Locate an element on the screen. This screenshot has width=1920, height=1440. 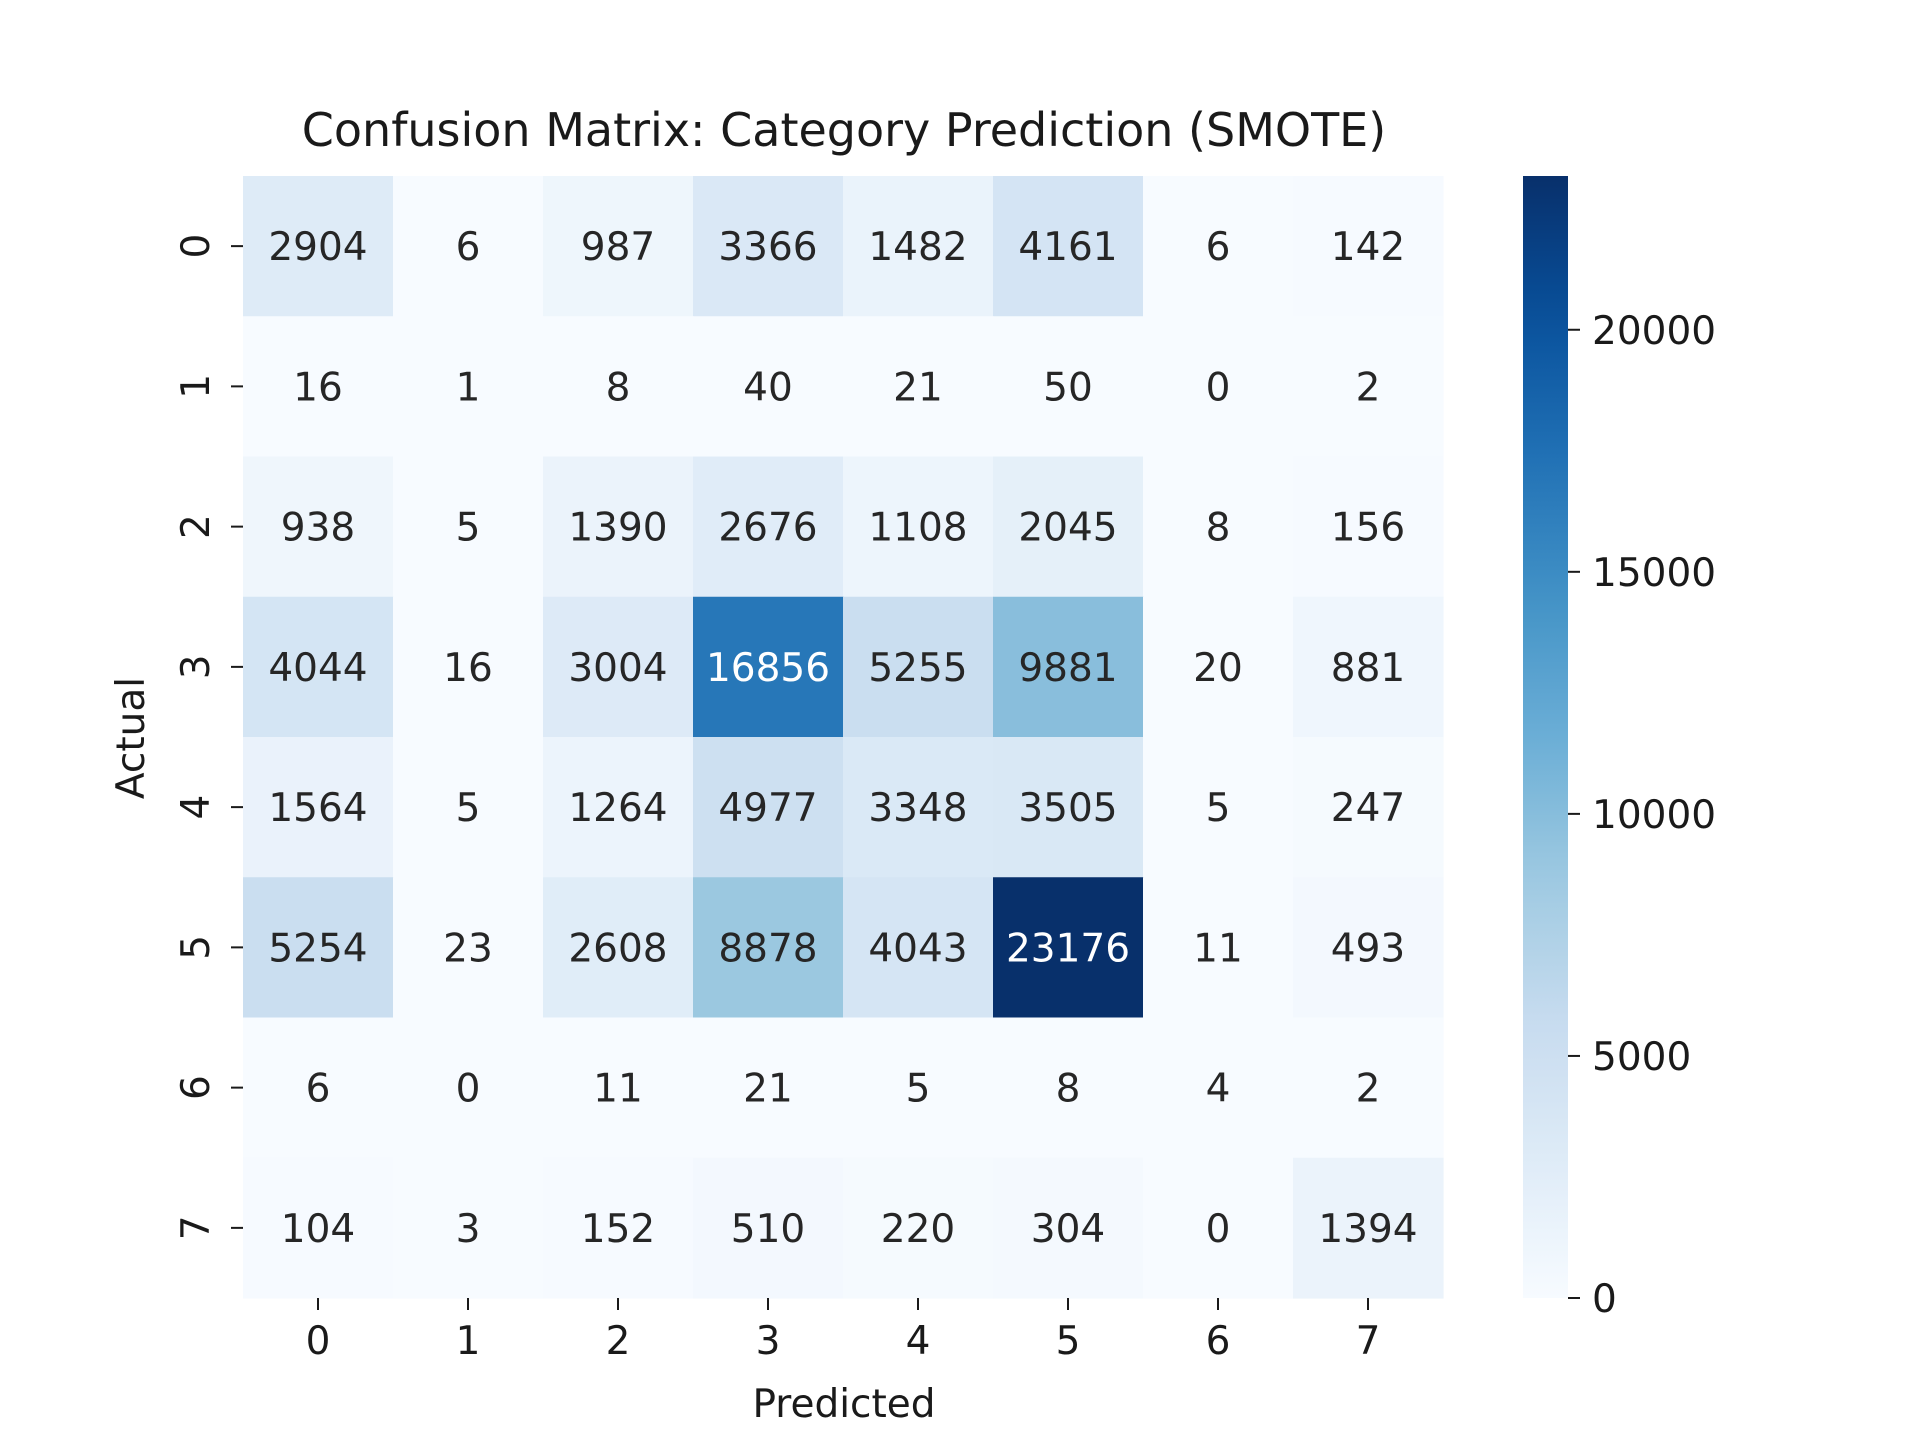
y-axis-ticks: 0 1 2 3 4 5 6 7 is located at coordinates (208, 737).